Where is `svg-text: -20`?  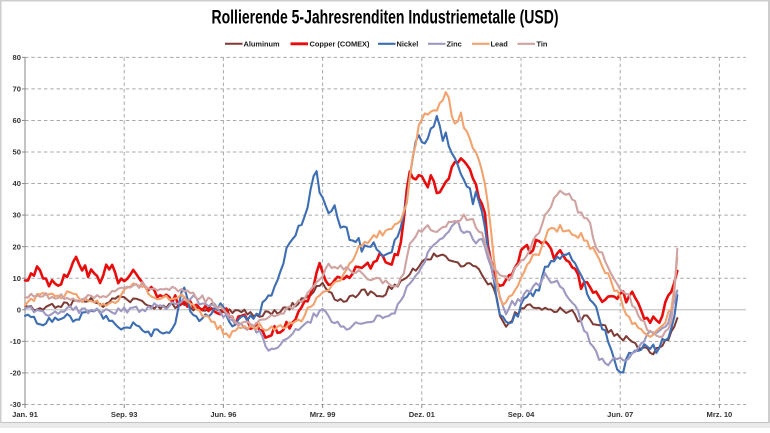
svg-text: -20 is located at coordinates (15, 372).